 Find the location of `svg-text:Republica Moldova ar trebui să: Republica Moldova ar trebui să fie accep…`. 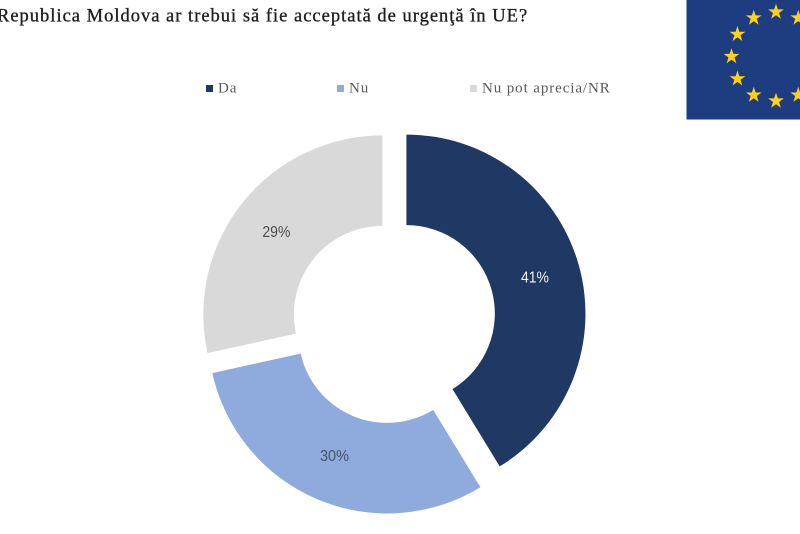

svg-text:Republica Moldova ar trebui să: Republica Moldova ar trebui să fie accep… is located at coordinates (264, 17).